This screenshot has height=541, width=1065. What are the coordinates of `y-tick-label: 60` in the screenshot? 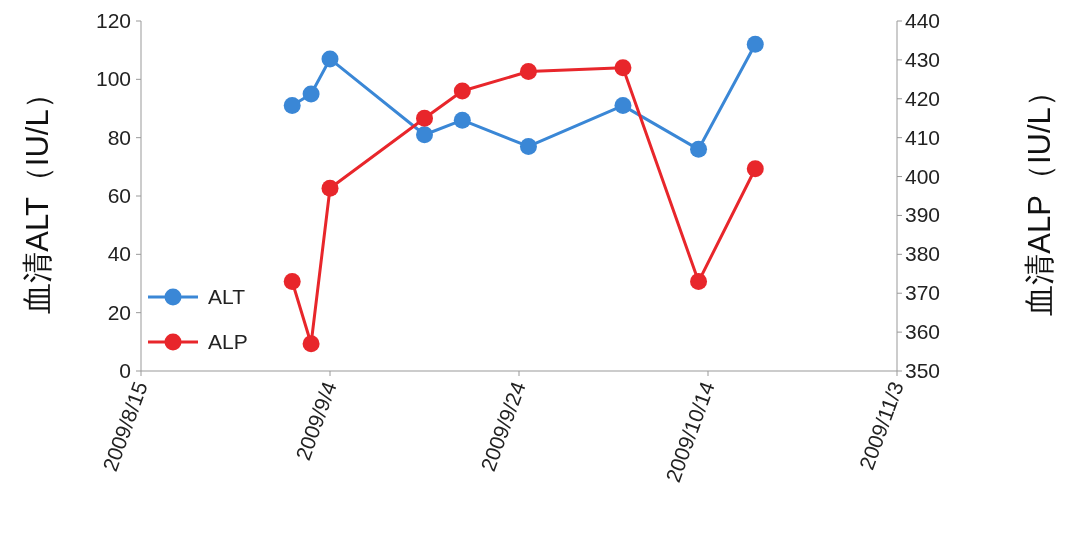 It's located at (119, 195).